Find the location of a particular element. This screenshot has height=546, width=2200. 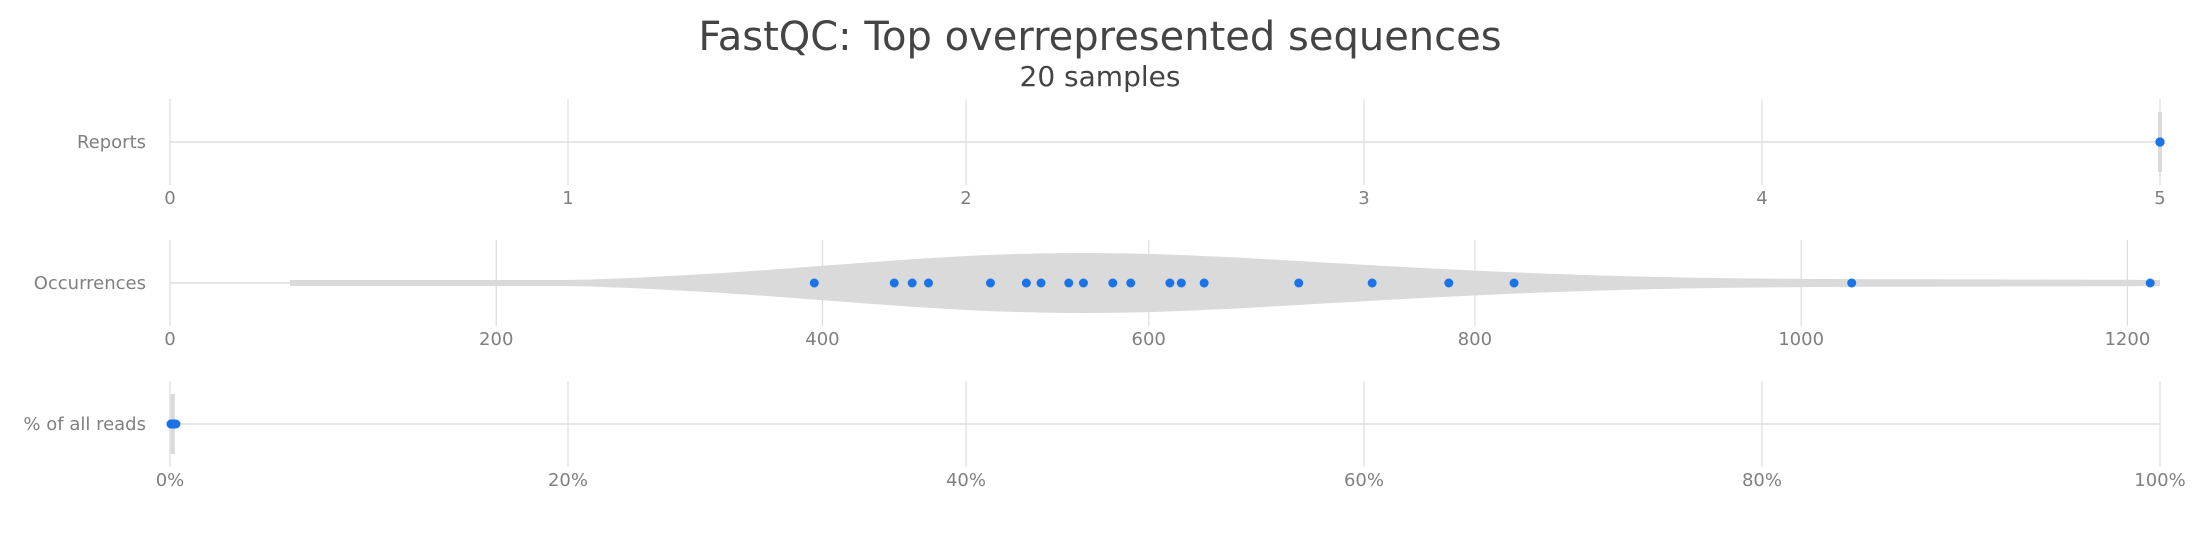

row-label: Reports is located at coordinates (111, 142).